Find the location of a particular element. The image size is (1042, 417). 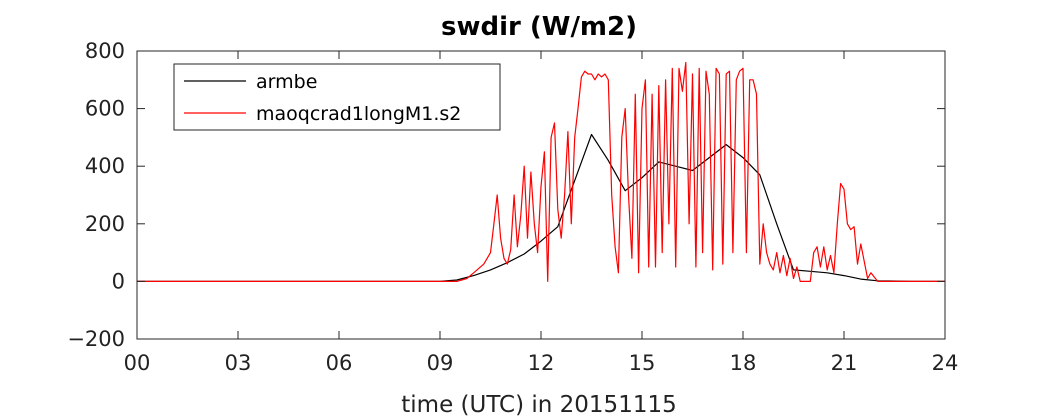

y-tick-label: 200 is located at coordinates (105, 224).